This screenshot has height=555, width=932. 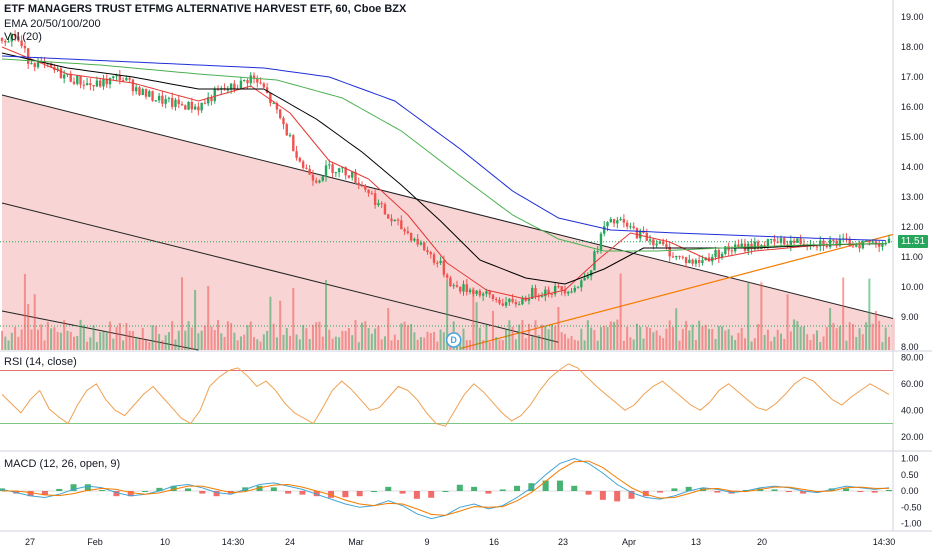 I want to click on signal-line, so click(x=445, y=488).